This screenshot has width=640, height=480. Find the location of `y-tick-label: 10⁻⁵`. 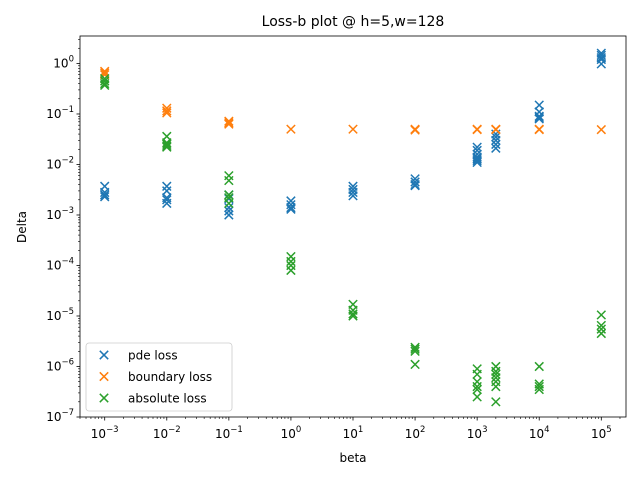

y-tick-label: 10⁻⁵ is located at coordinates (60, 315).